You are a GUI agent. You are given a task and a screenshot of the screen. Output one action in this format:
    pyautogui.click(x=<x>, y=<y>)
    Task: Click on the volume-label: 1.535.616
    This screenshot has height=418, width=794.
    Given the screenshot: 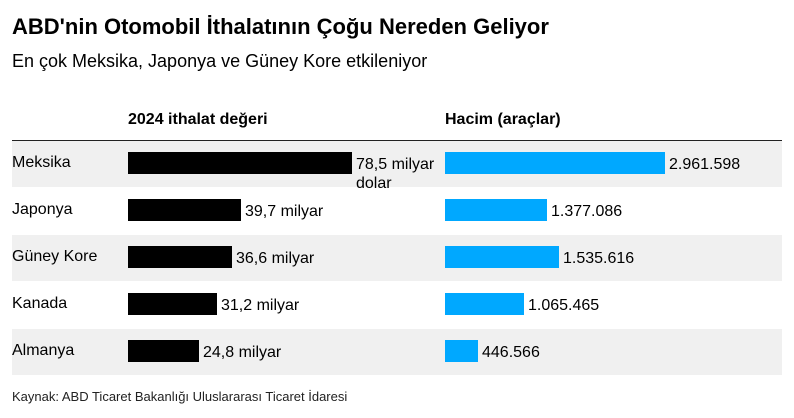 What is the action you would take?
    pyautogui.click(x=599, y=258)
    